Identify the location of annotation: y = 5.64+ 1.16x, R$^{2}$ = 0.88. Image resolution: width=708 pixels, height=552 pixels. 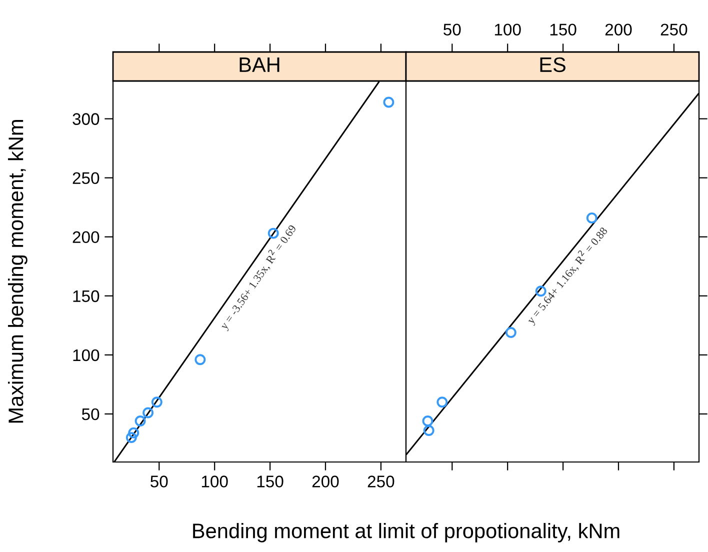
(567, 275).